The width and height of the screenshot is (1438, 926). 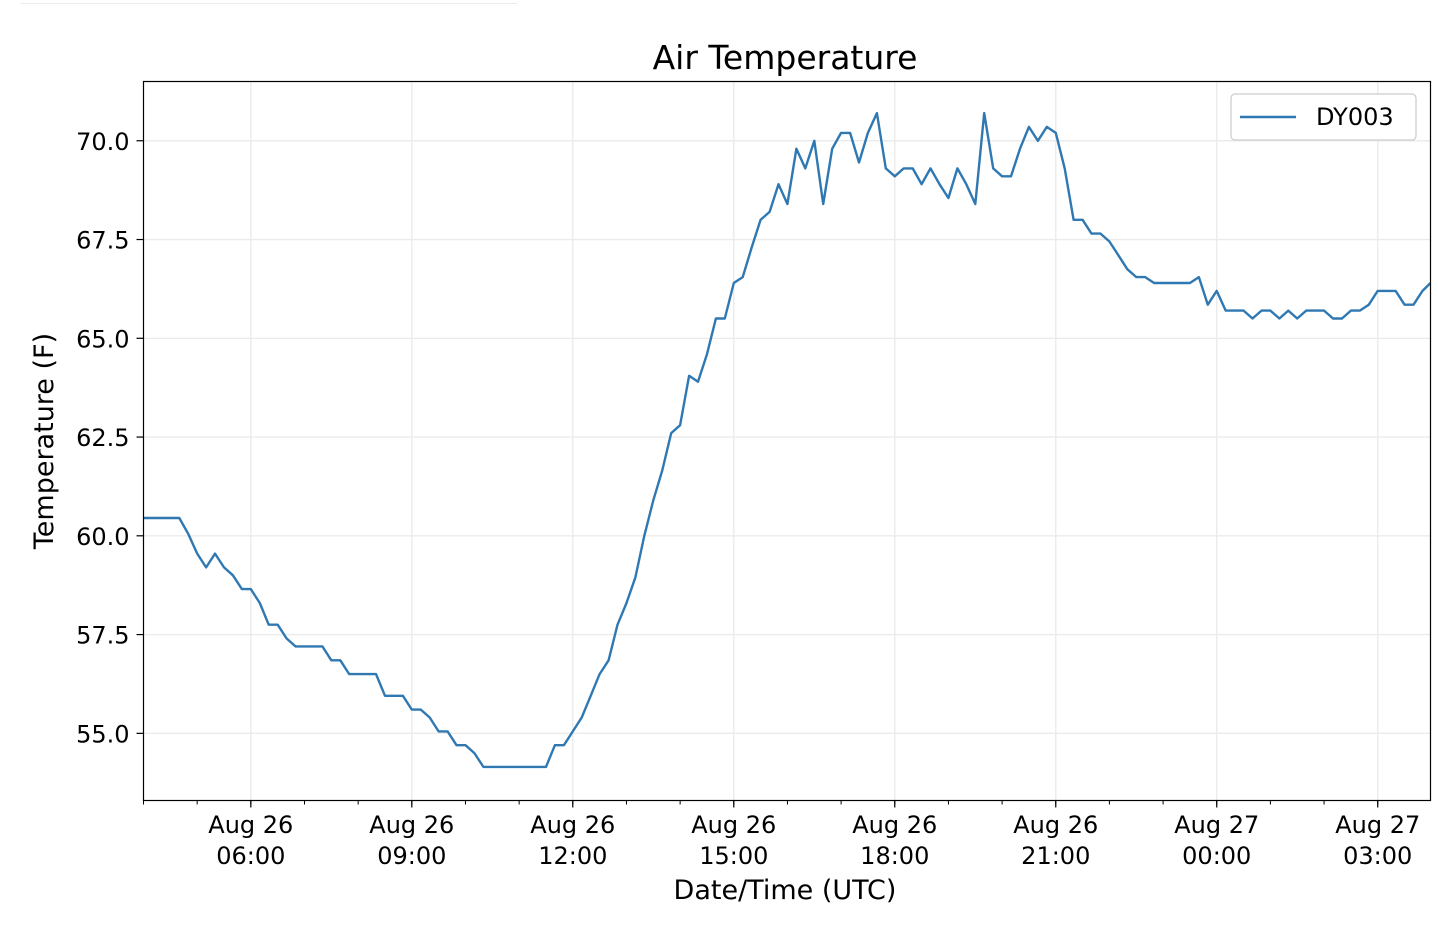 What do you see at coordinates (1055, 856) in the screenshot?
I see `x-tick-label-time: 21:00` at bounding box center [1055, 856].